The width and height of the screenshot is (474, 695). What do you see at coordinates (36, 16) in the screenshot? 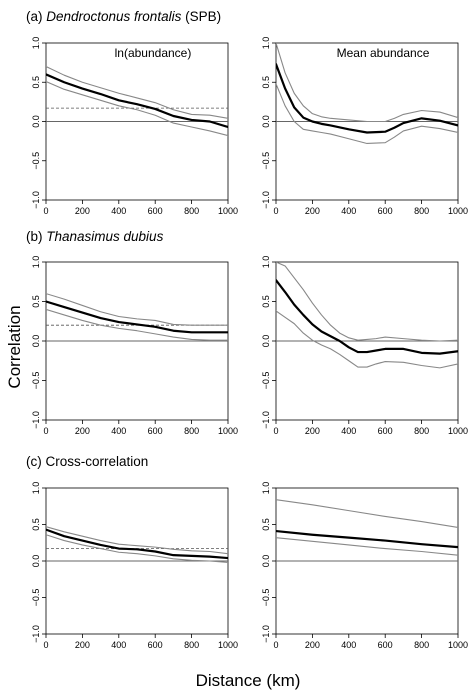
I see `row-title-a-prefix: (a)` at bounding box center [36, 16].